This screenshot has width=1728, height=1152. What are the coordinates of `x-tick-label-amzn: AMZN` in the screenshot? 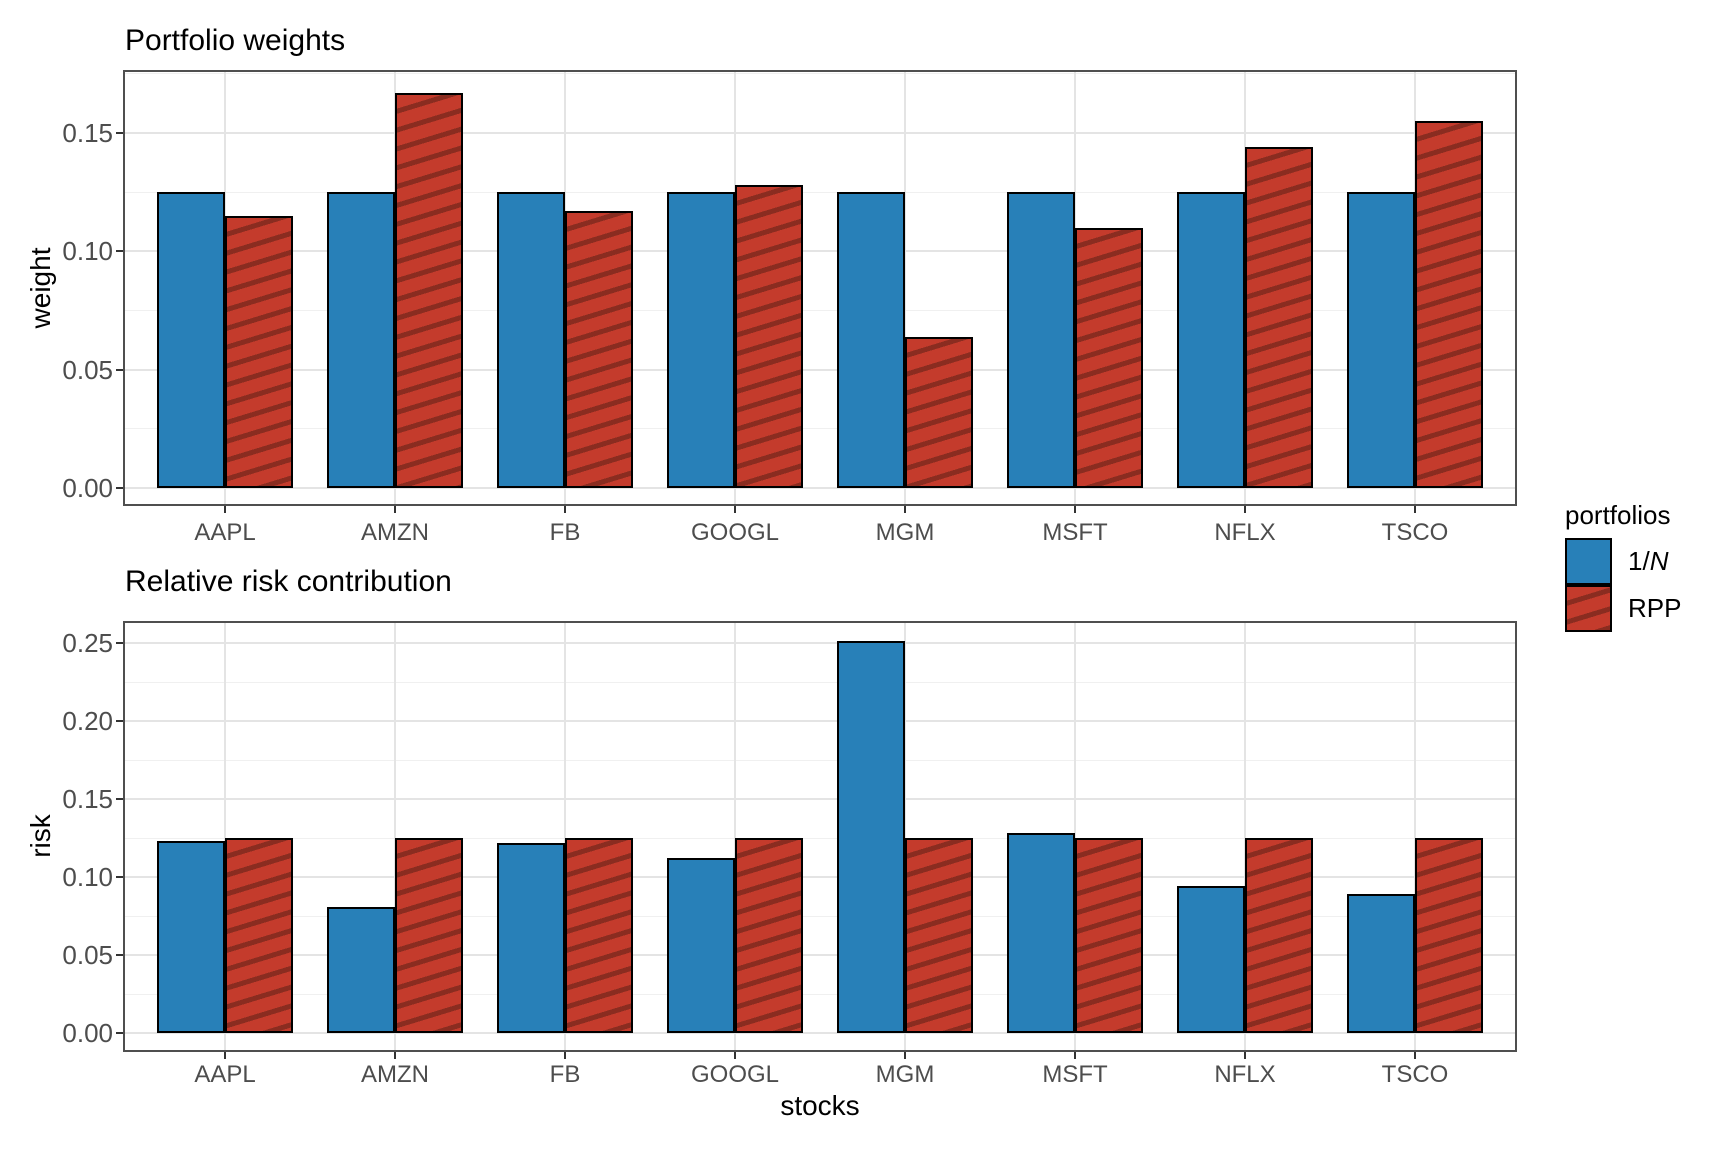 It's located at (395, 532).